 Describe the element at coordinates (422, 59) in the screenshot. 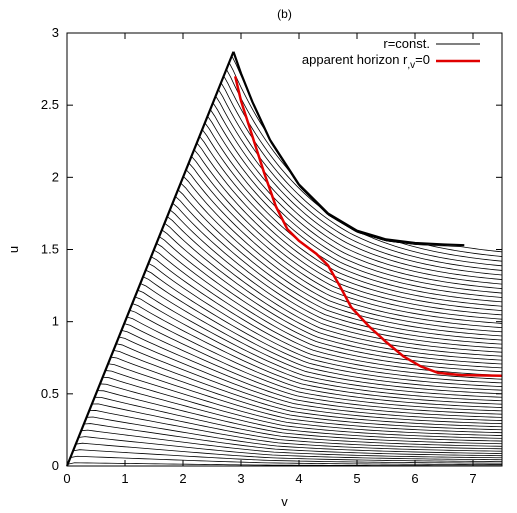

I see `legend-label-apparent-horizon-suffix: =0` at that location.